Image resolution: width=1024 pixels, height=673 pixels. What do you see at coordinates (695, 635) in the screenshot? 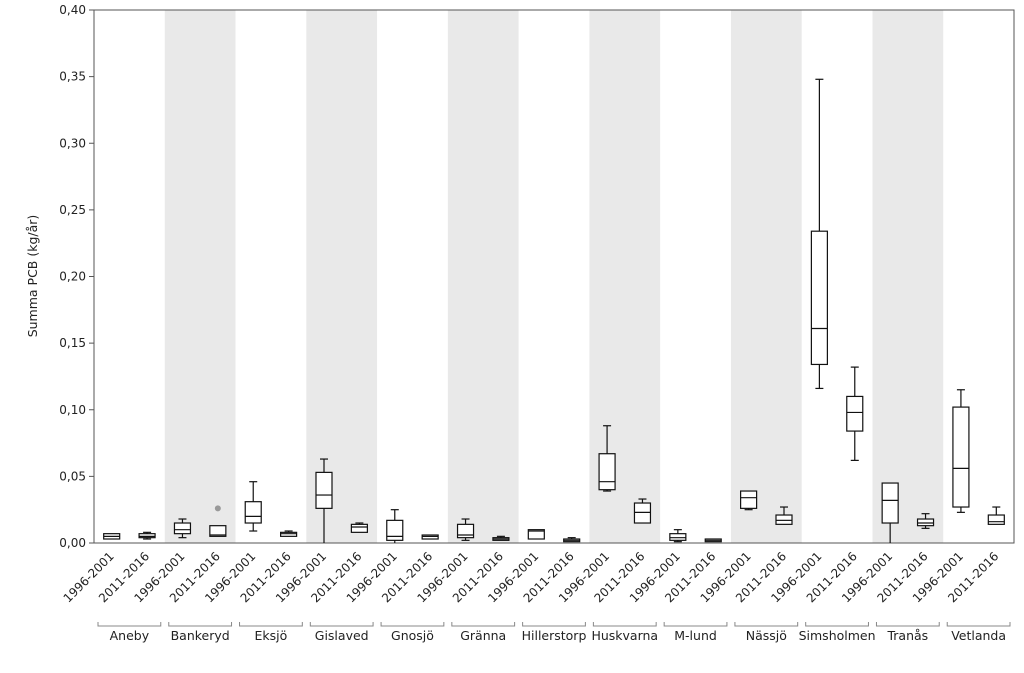
I see `group-label: M-lund` at bounding box center [695, 635].